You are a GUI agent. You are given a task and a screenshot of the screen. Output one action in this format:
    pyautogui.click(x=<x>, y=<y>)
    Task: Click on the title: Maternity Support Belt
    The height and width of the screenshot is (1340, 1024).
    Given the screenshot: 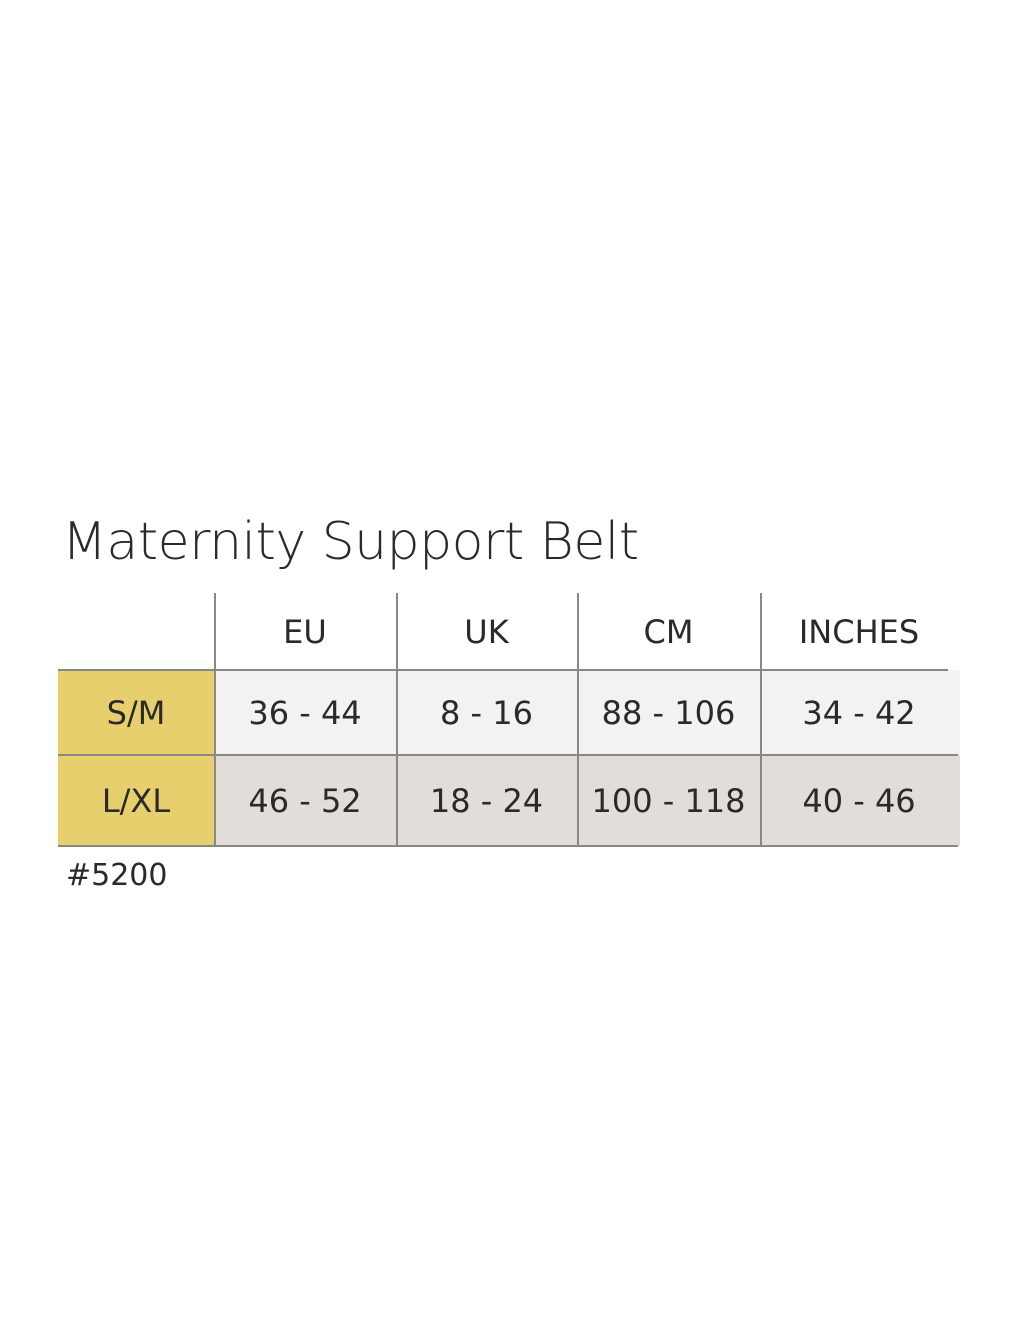 What is the action you would take?
    pyautogui.click(x=350, y=542)
    